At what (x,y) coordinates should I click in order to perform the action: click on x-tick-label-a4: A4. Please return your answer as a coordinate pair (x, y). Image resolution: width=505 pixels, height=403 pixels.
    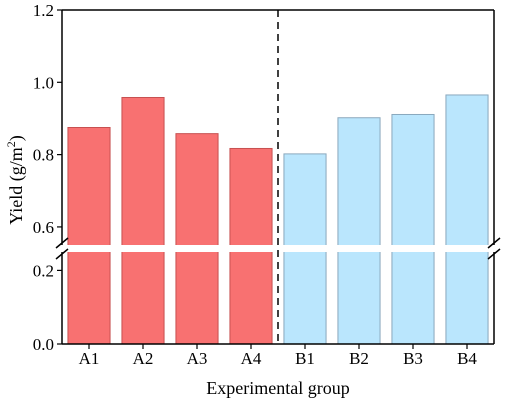
    Looking at the image, I should click on (251, 358).